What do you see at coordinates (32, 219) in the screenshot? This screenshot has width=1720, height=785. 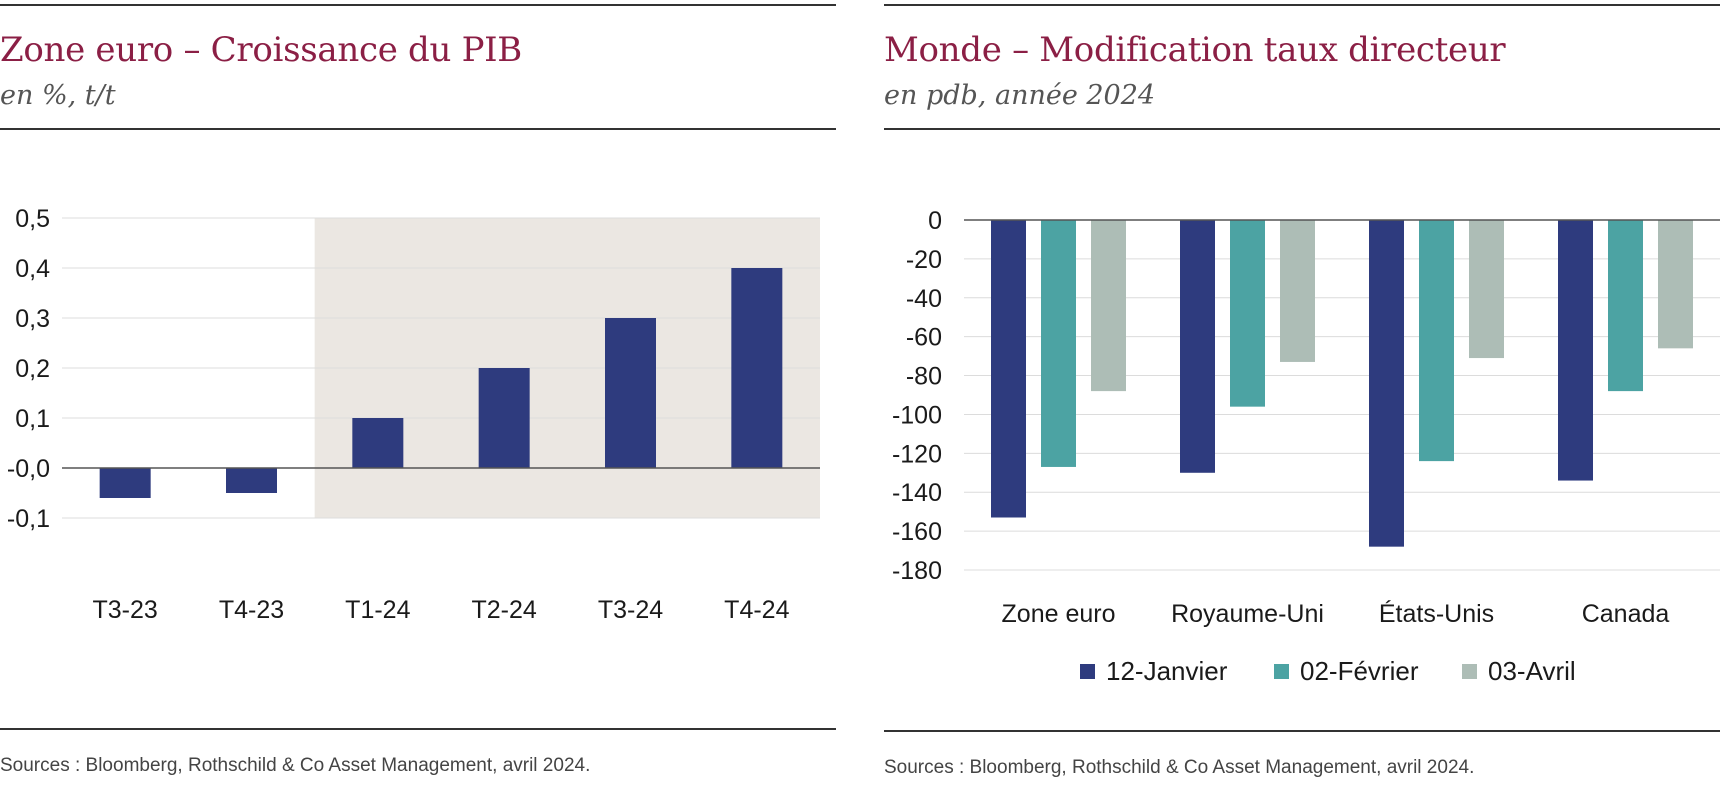 I see `y-tick-label: 0,5` at bounding box center [32, 219].